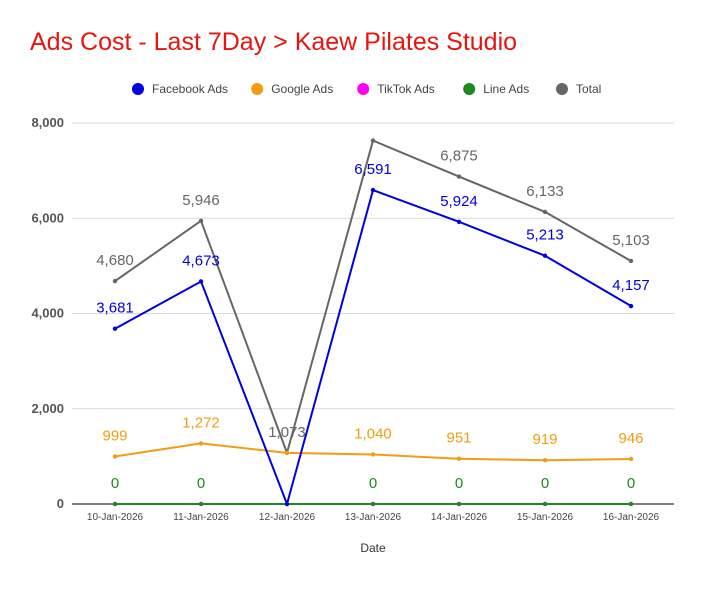 The image size is (704, 590). What do you see at coordinates (373, 433) in the screenshot?
I see `data-label: 1,040` at bounding box center [373, 433].